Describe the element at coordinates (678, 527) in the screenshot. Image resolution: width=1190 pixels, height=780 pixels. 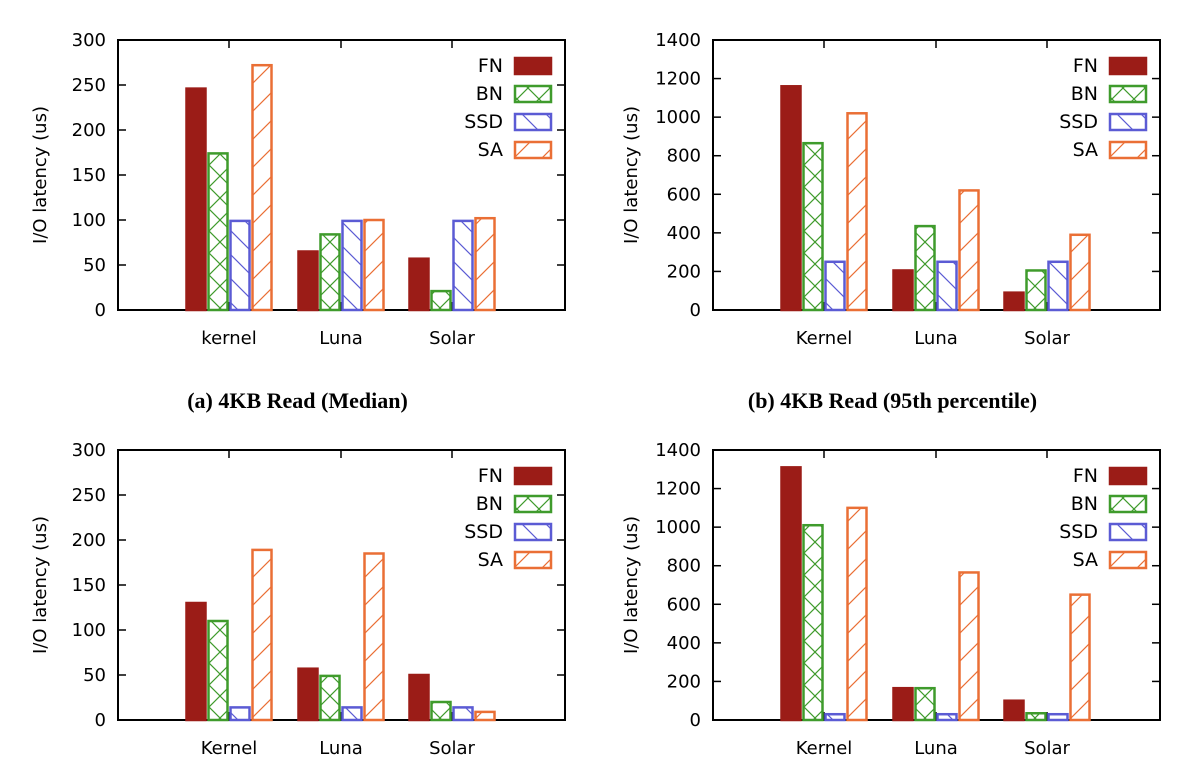
I see `y-tick-label: 1000` at that location.